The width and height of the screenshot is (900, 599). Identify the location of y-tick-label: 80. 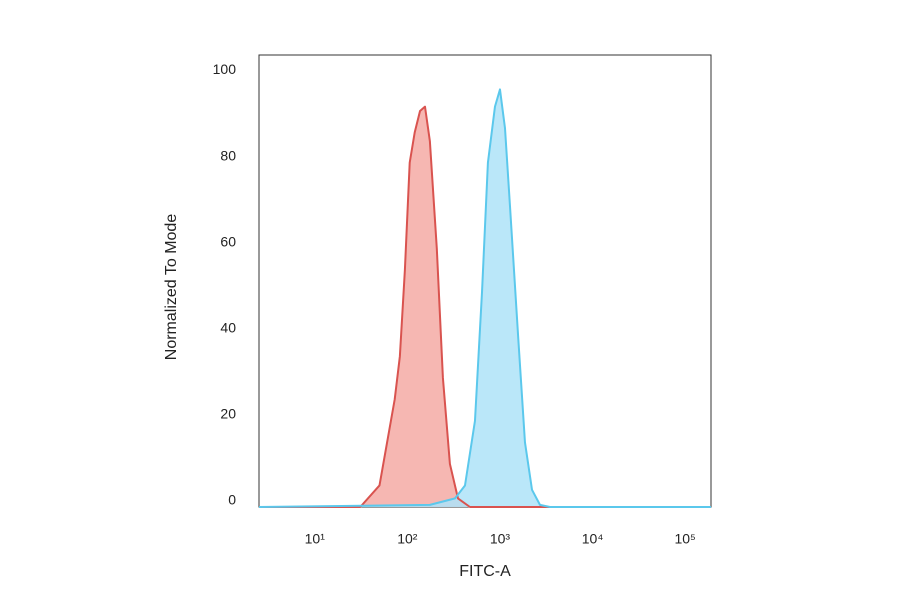
(228, 155).